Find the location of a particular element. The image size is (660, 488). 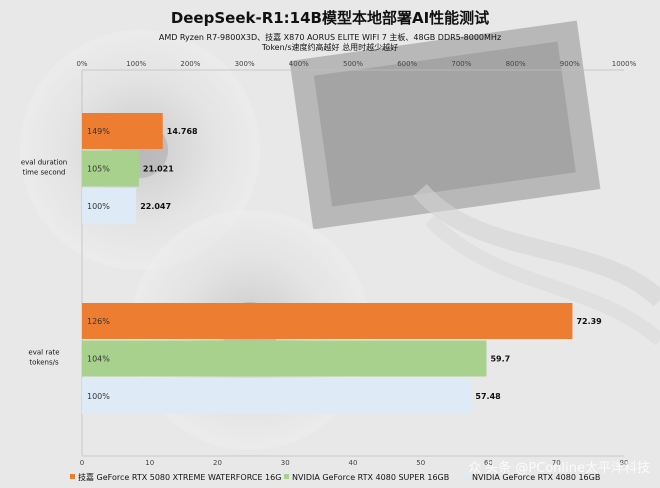

bottom-axis-tick-label: 50 is located at coordinates (420, 463).